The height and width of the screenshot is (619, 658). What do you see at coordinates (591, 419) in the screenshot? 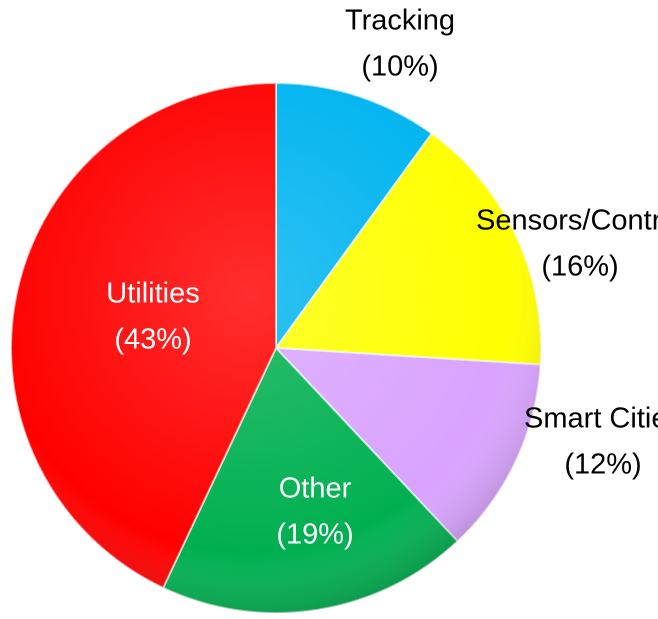
I see `slice-label: Smart Cities` at bounding box center [591, 419].